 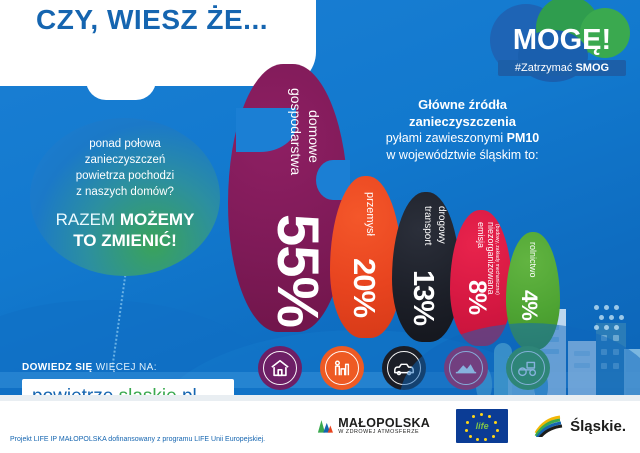 I want to click on cta-lead-bold: DOWIEDZ SIĘ, so click(x=59, y=367).